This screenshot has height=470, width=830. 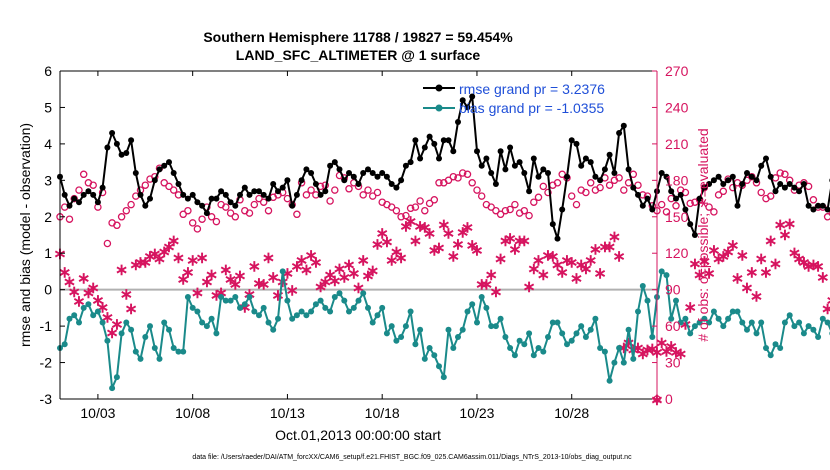 What do you see at coordinates (571, 413) in the screenshot?
I see `x-tick-label: 10/28` at bounding box center [571, 413].